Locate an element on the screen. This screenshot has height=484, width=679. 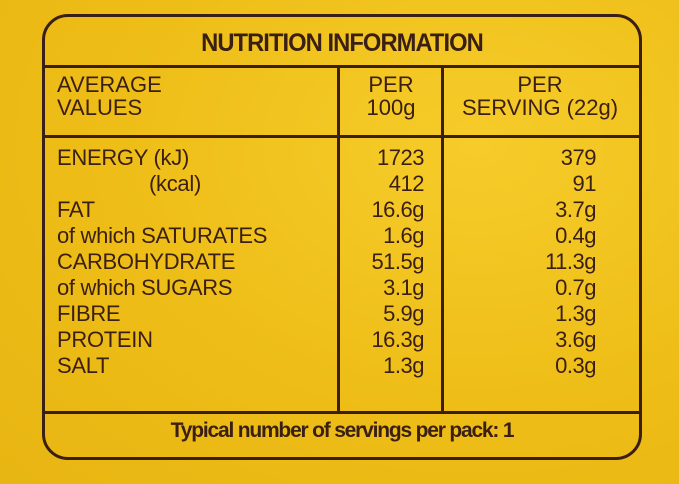
header-per-serving: PER SERVING (22g) is located at coordinates (540, 96).